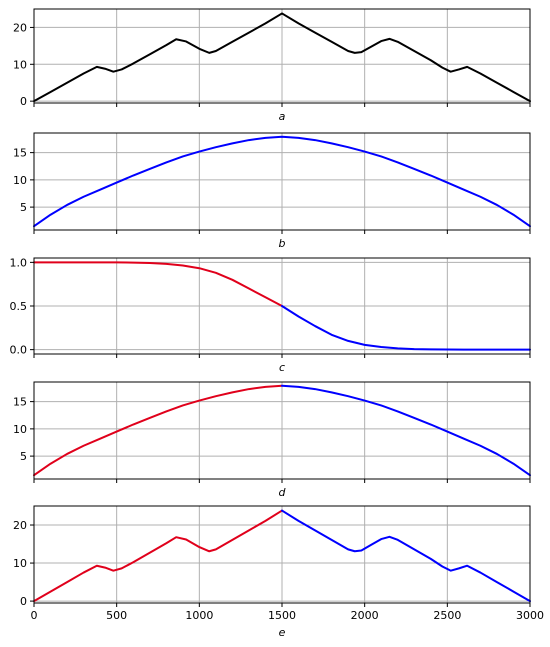  I want to click on subplot-label: e, so click(282, 632).